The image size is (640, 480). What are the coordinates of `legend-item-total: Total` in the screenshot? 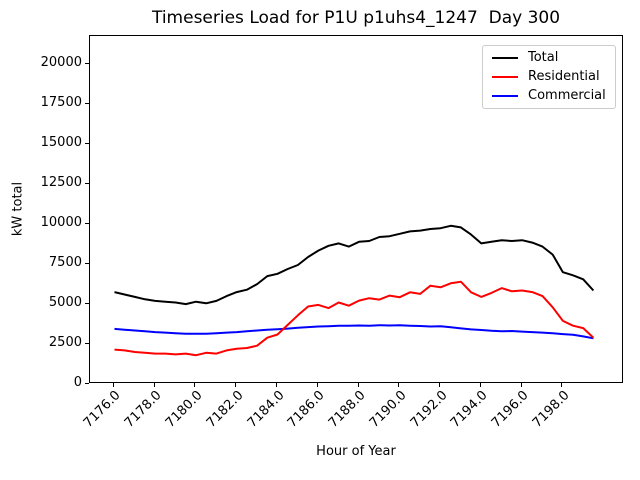 It's located at (549, 58).